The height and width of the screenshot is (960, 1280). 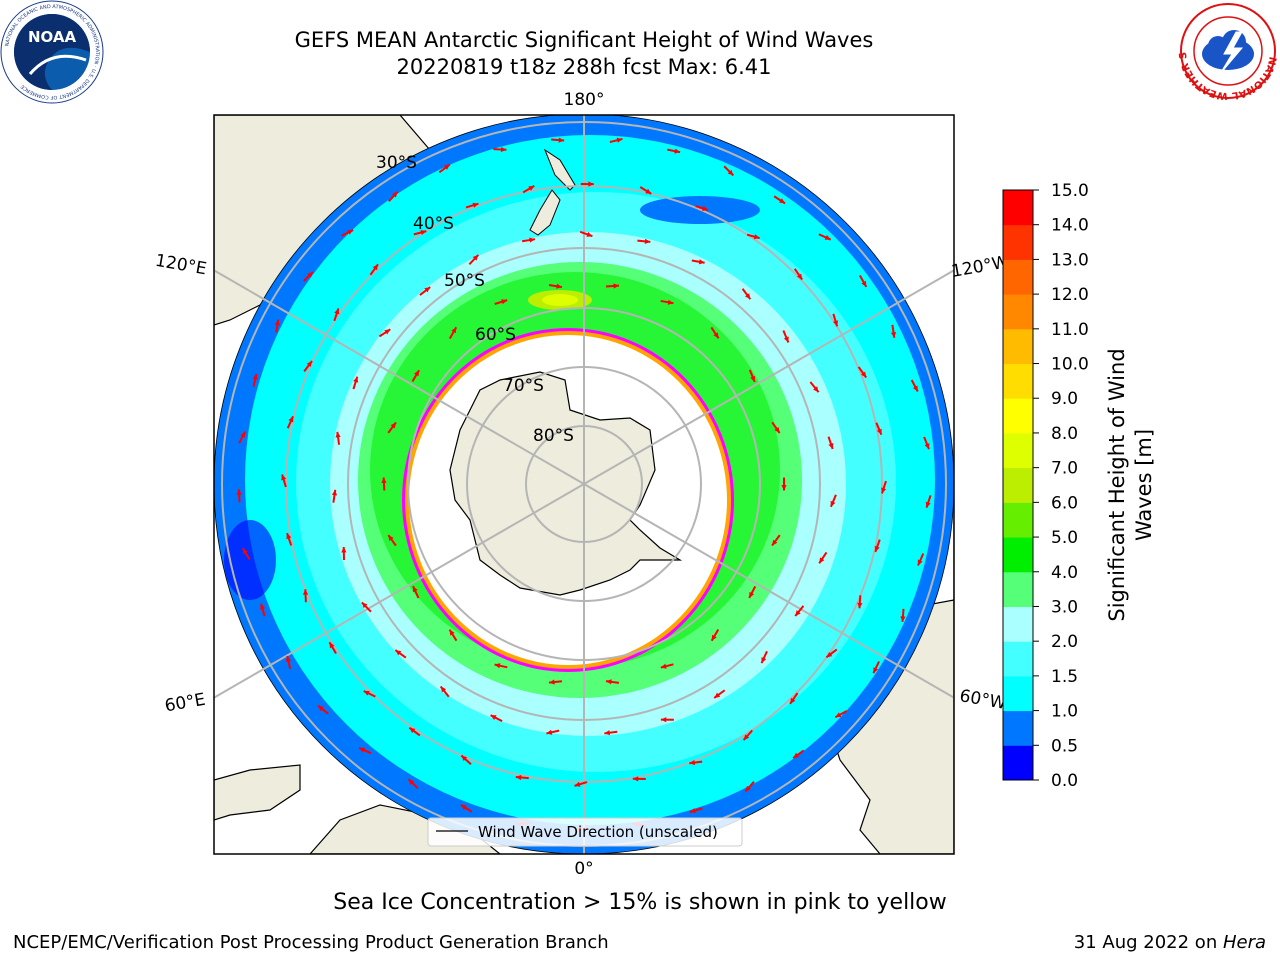 What do you see at coordinates (583, 869) in the screenshot?
I see `lon-label-0: 0°` at bounding box center [583, 869].